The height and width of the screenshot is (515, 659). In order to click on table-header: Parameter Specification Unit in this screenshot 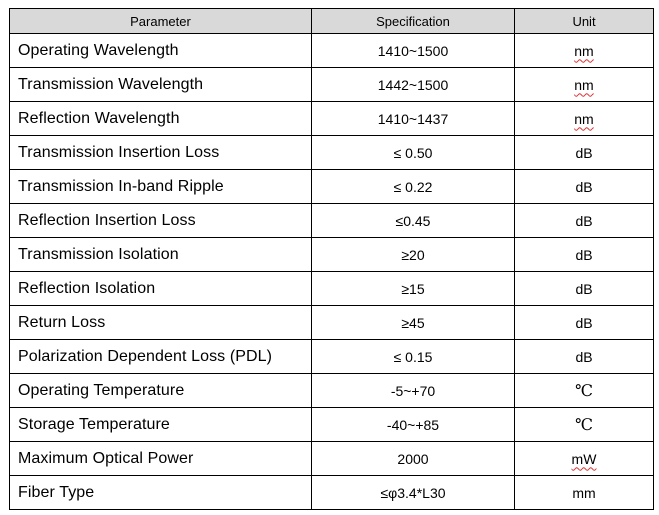, I will do `click(331, 21)`.